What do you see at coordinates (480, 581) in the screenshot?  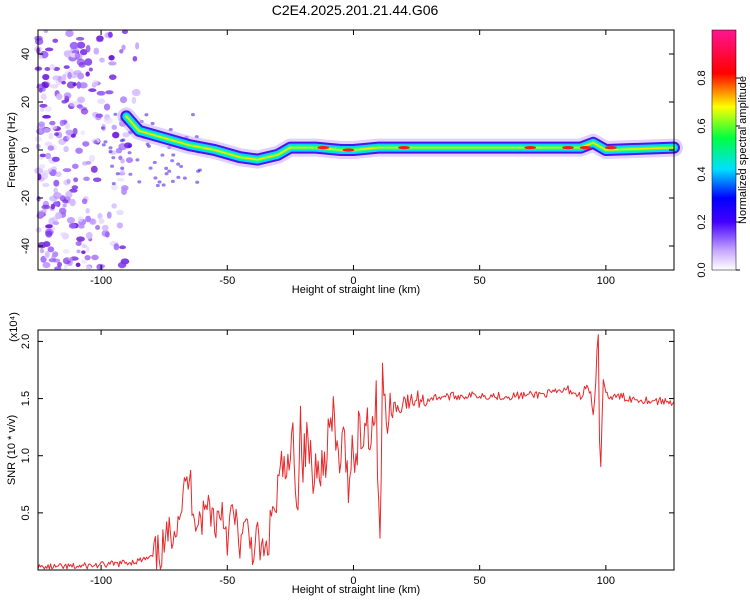 I see `x-tick-label: 50` at bounding box center [480, 581].